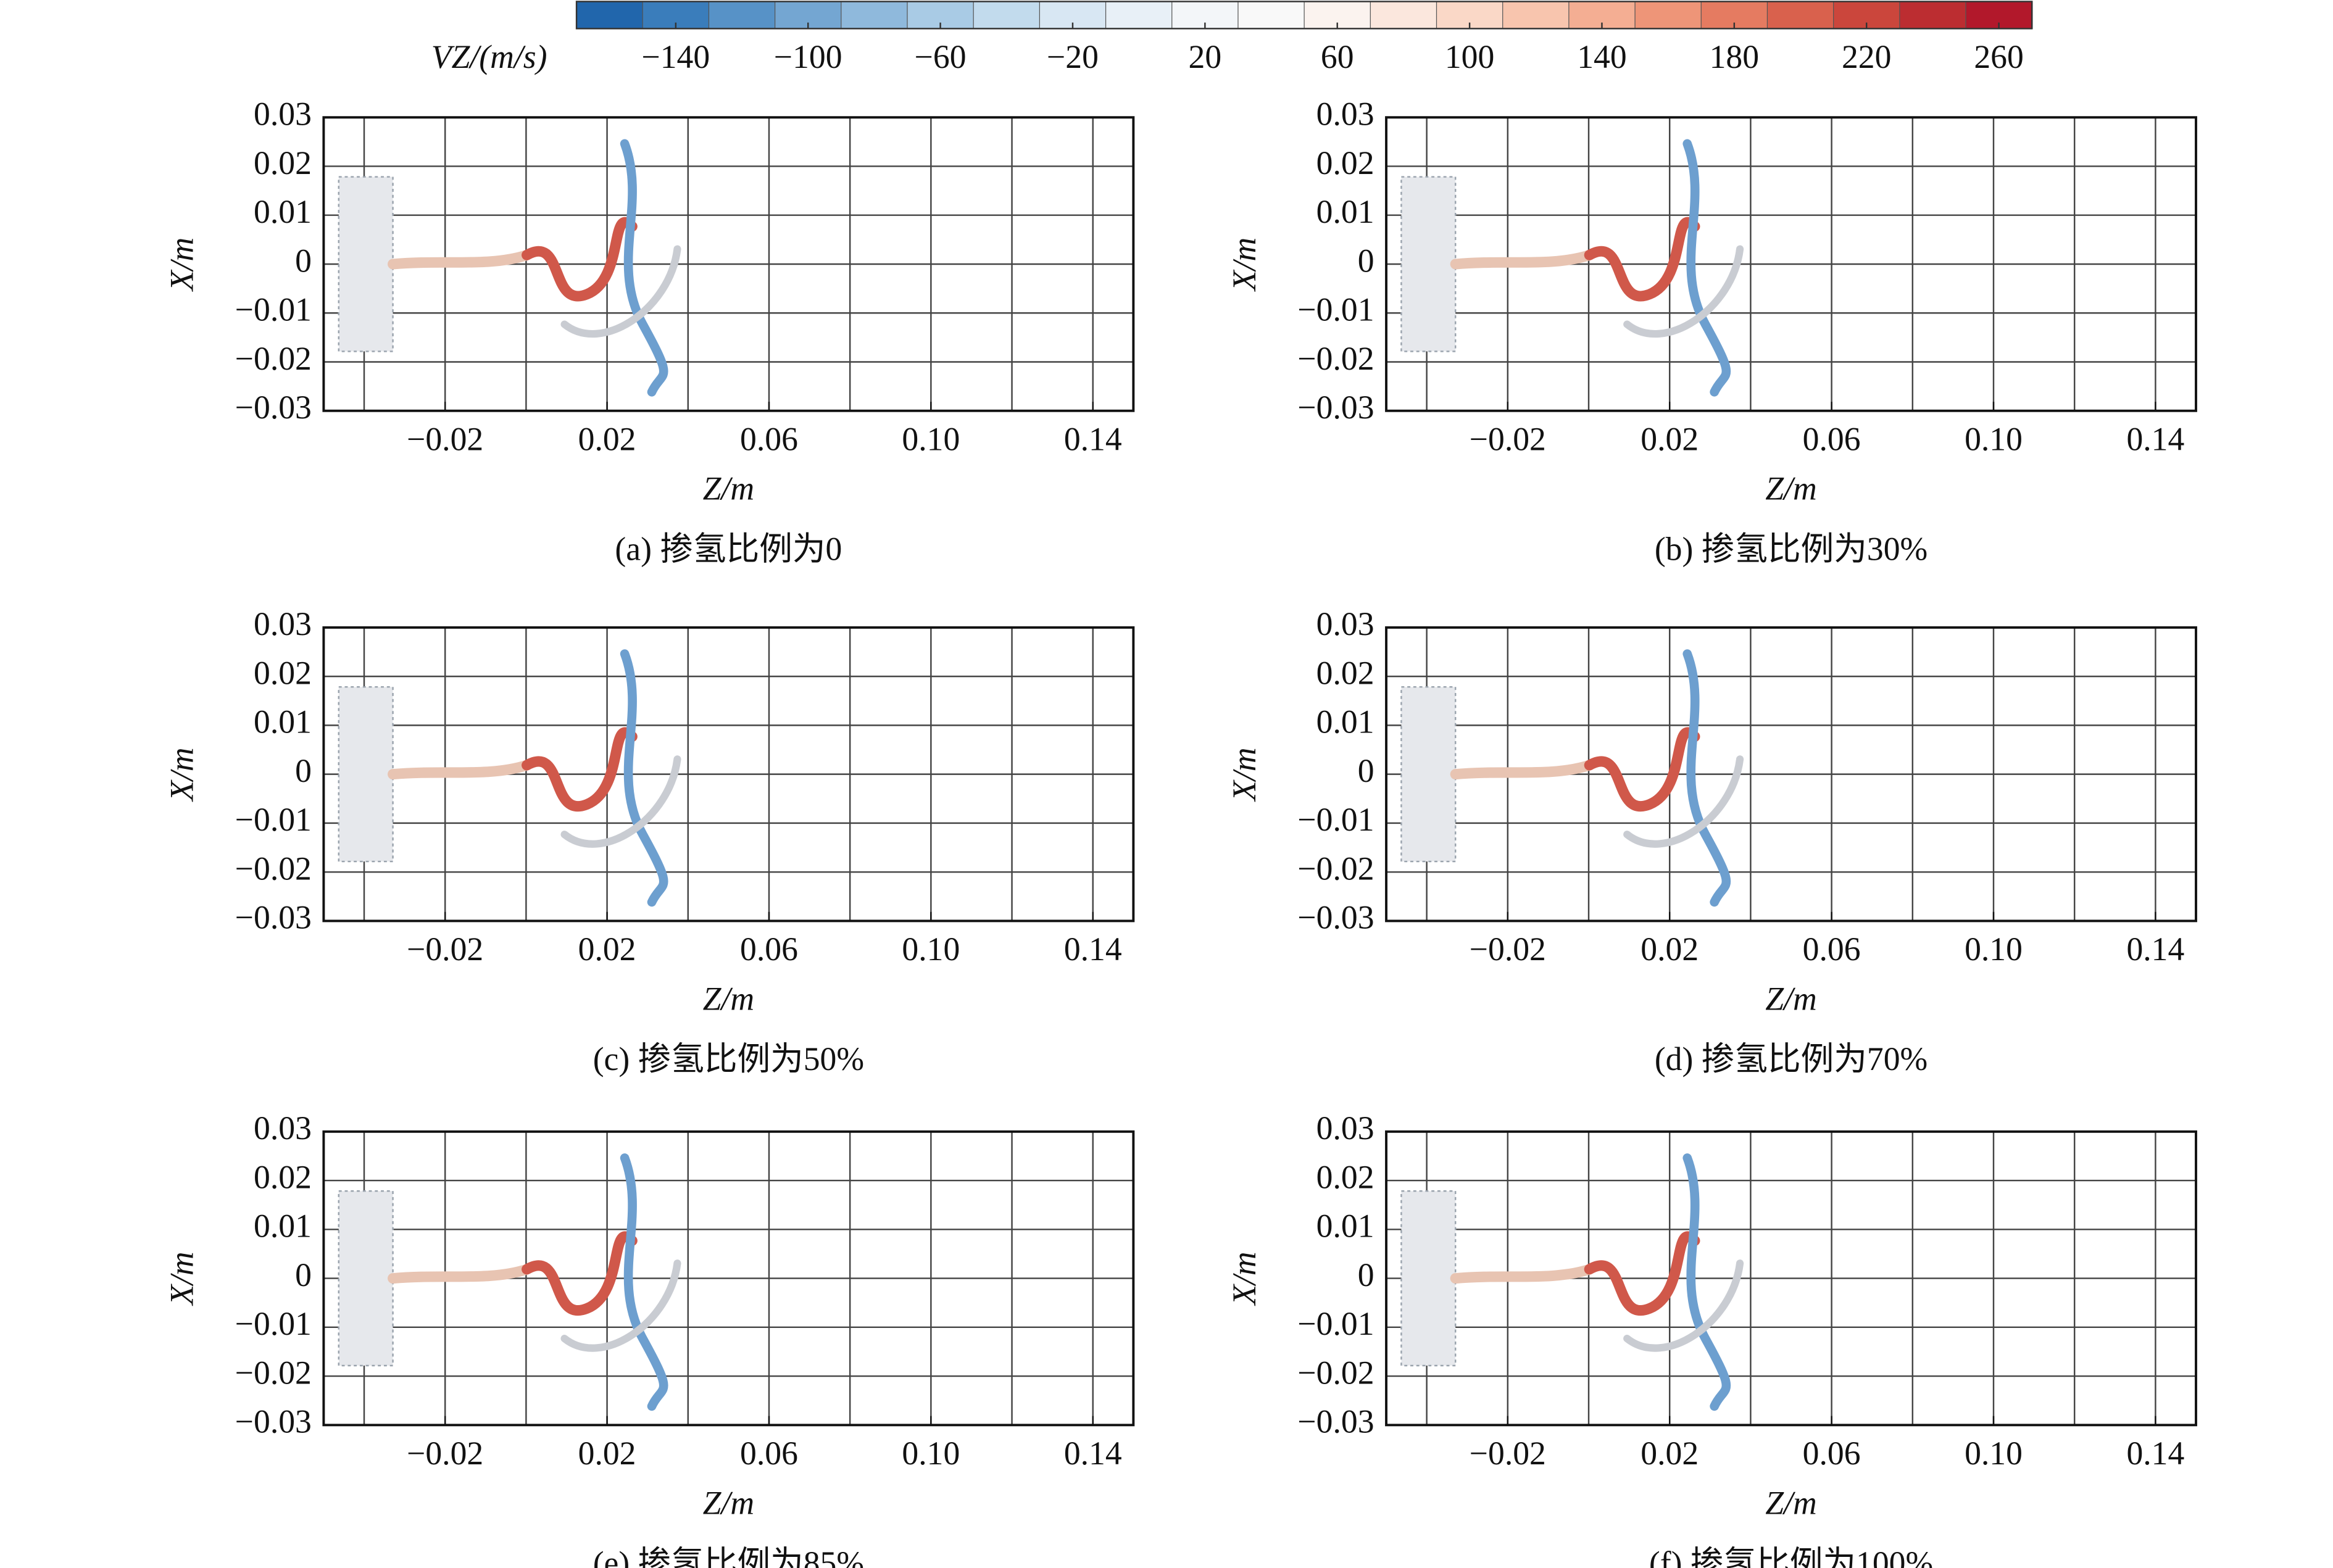 The height and width of the screenshot is (1568, 2333). Describe the element at coordinates (728, 548) in the screenshot. I see `panel-title: (a) 掺氢比例为0` at that location.